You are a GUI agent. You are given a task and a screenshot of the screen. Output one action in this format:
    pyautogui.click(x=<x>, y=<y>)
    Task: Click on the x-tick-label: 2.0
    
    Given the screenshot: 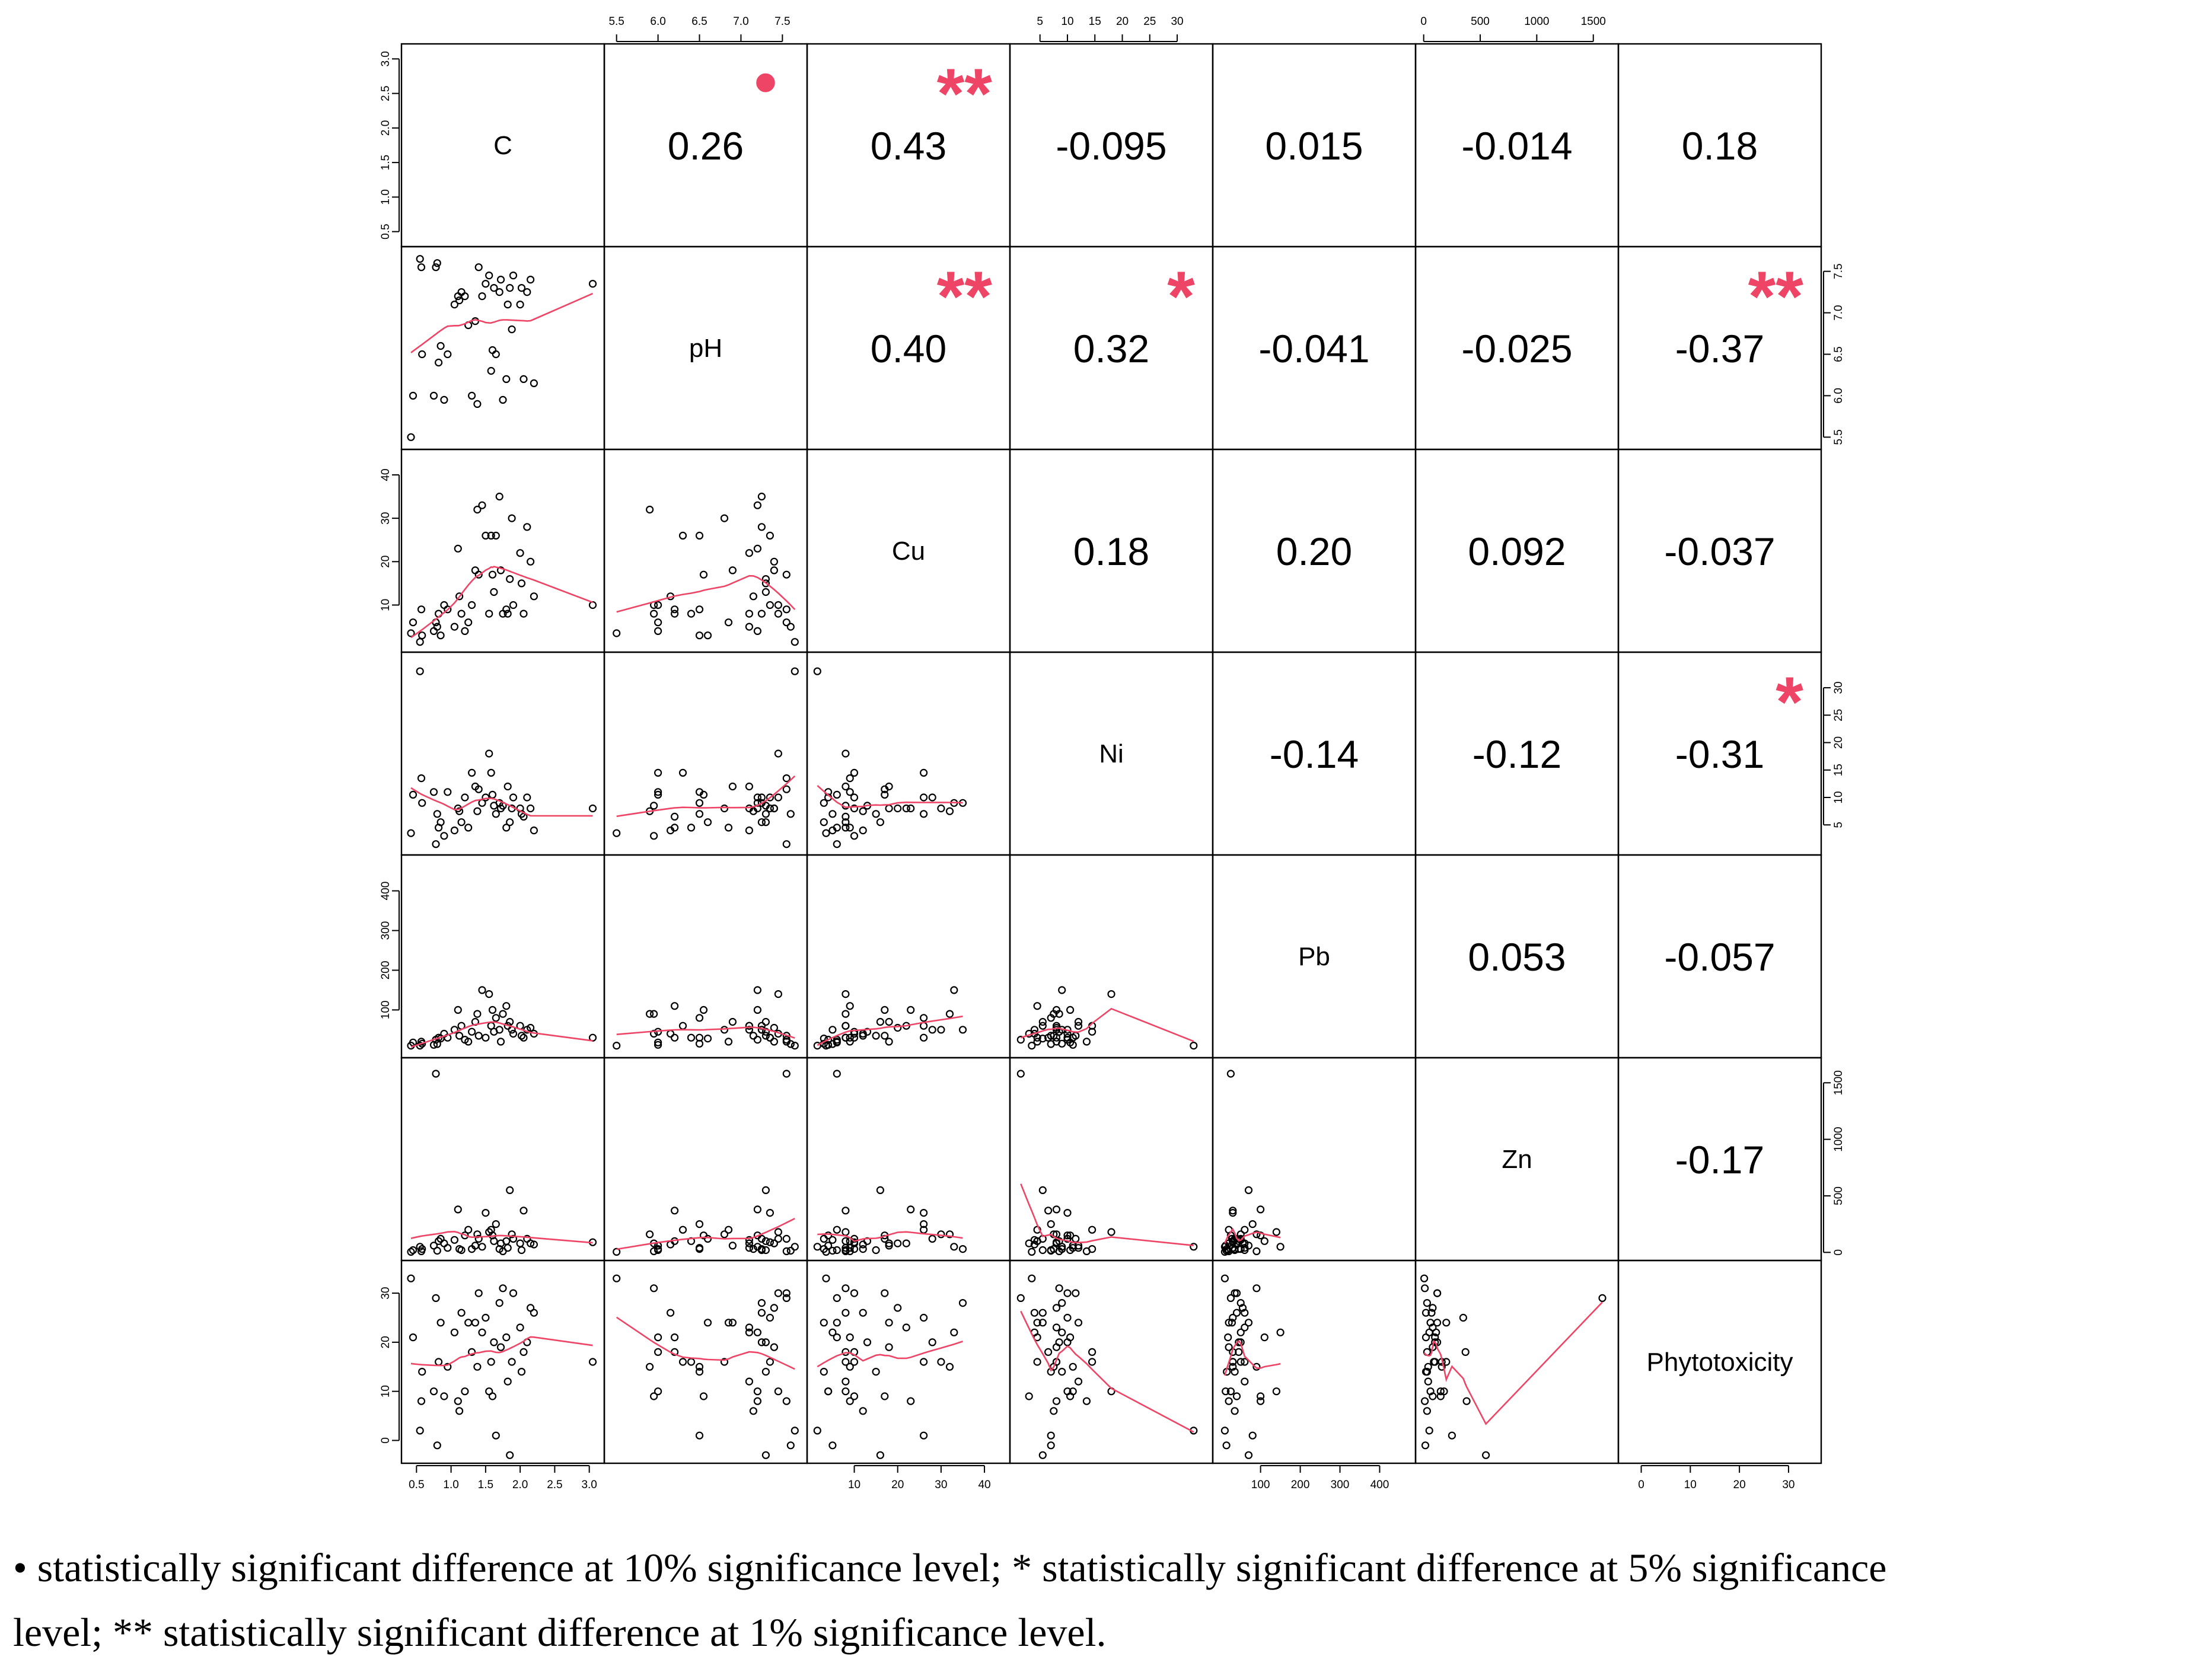 What is the action you would take?
    pyautogui.click(x=520, y=1485)
    